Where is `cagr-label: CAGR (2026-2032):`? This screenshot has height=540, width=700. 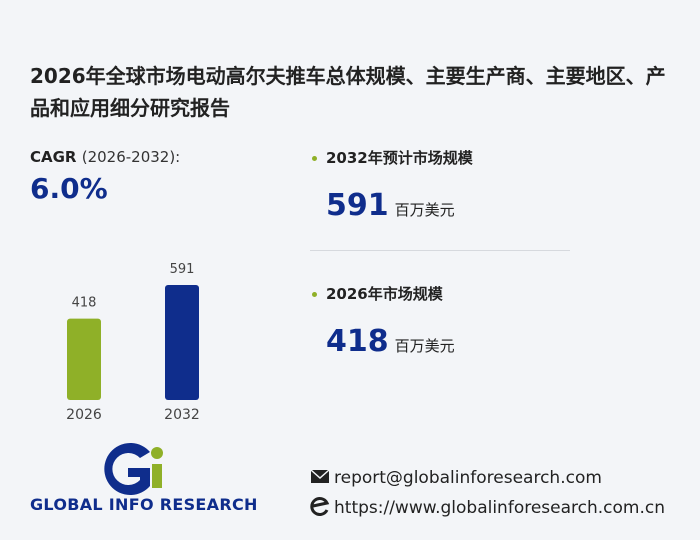
cagr-label: CAGR (2026-2032): is located at coordinates (105, 157).